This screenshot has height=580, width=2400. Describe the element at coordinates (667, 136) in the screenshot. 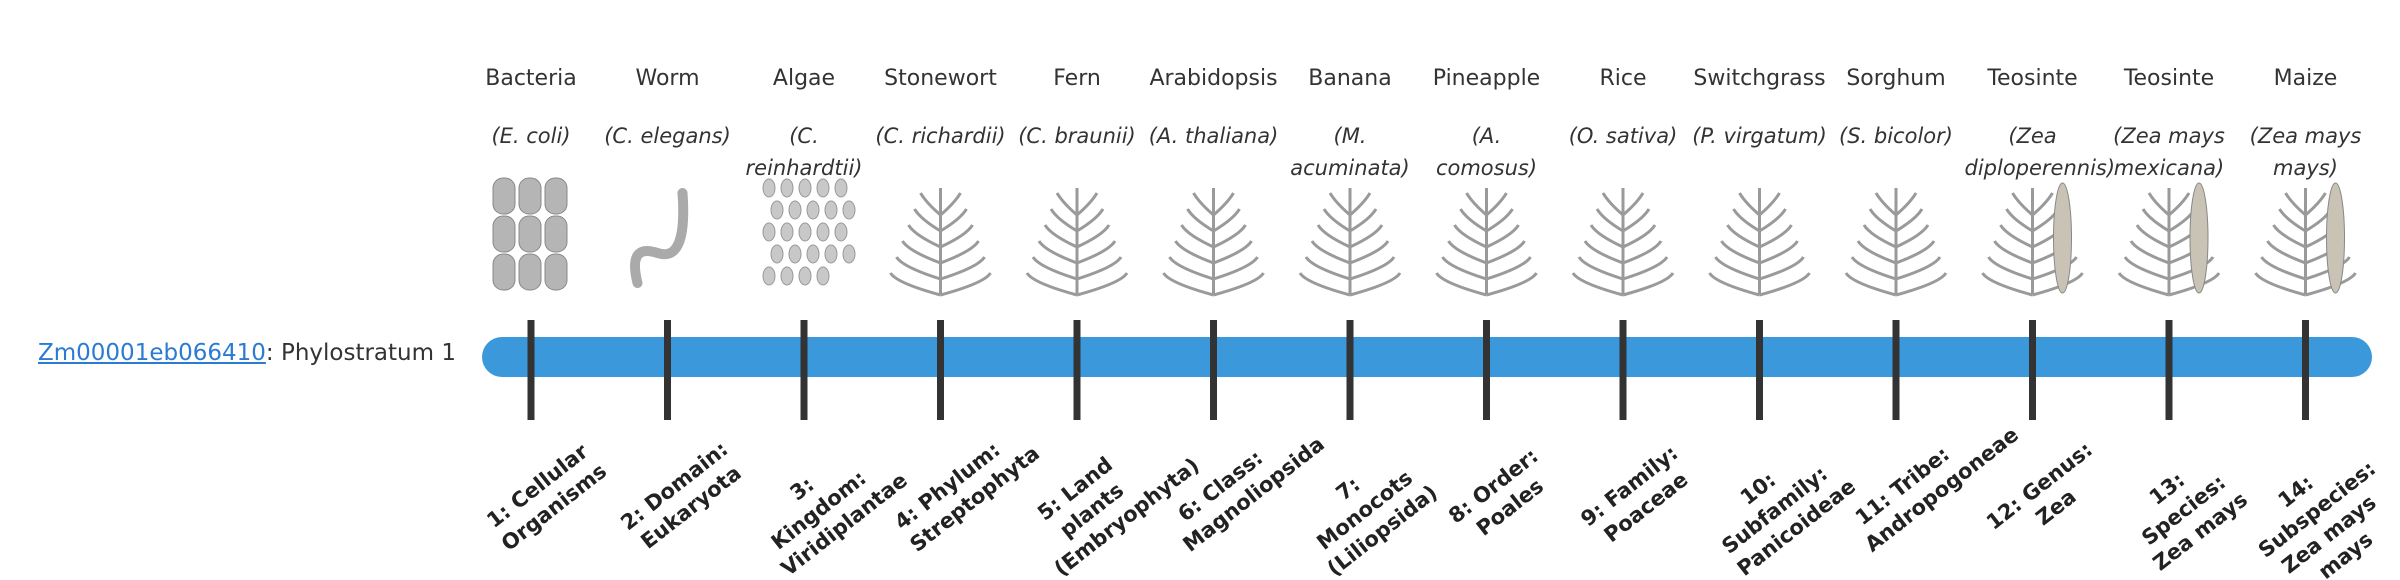

I see `species-name: (C. elegans)` at that location.